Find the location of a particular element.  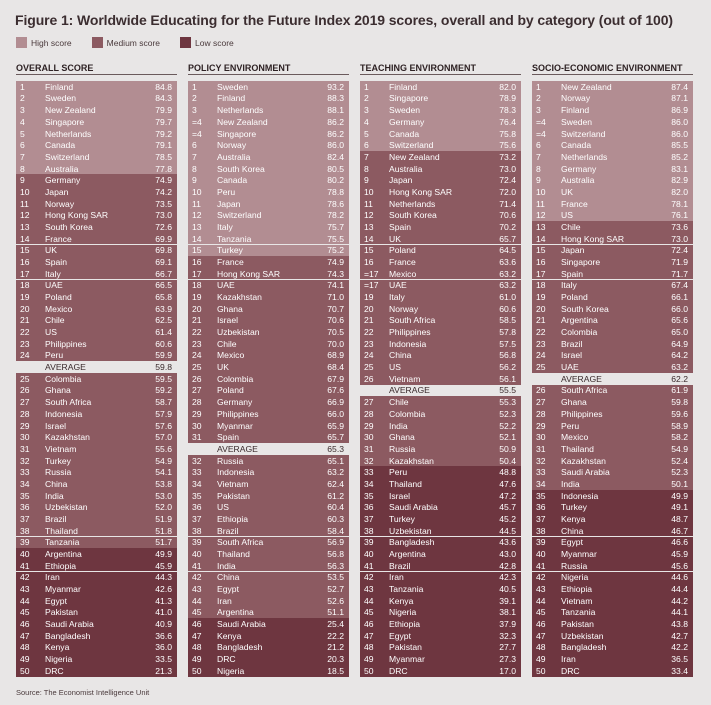

score-cell: 82.0 is located at coordinates (507, 86).